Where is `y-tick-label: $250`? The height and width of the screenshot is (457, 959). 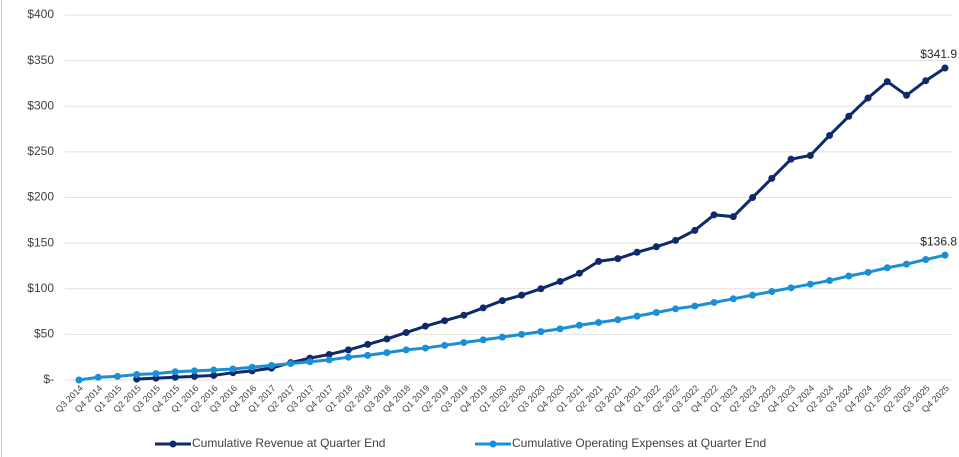 y-tick-label: $250 is located at coordinates (40, 151).